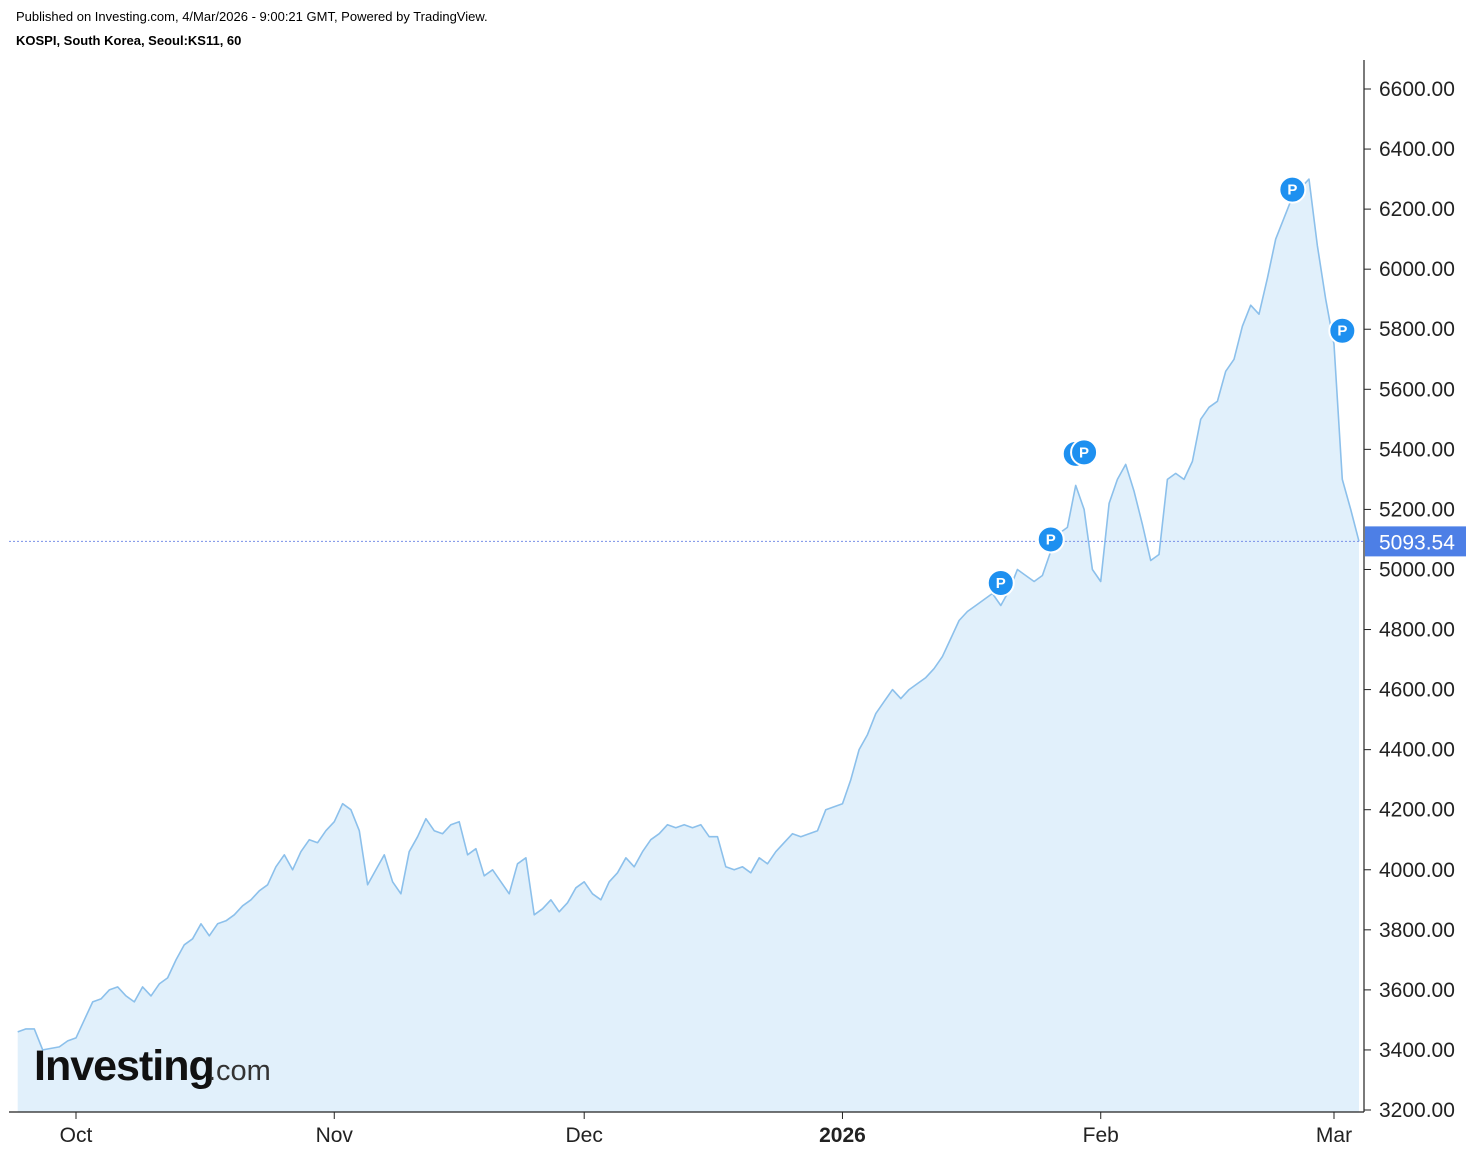 The image size is (1474, 1156). I want to click on x-tick-label: Nov, so click(335, 1135).